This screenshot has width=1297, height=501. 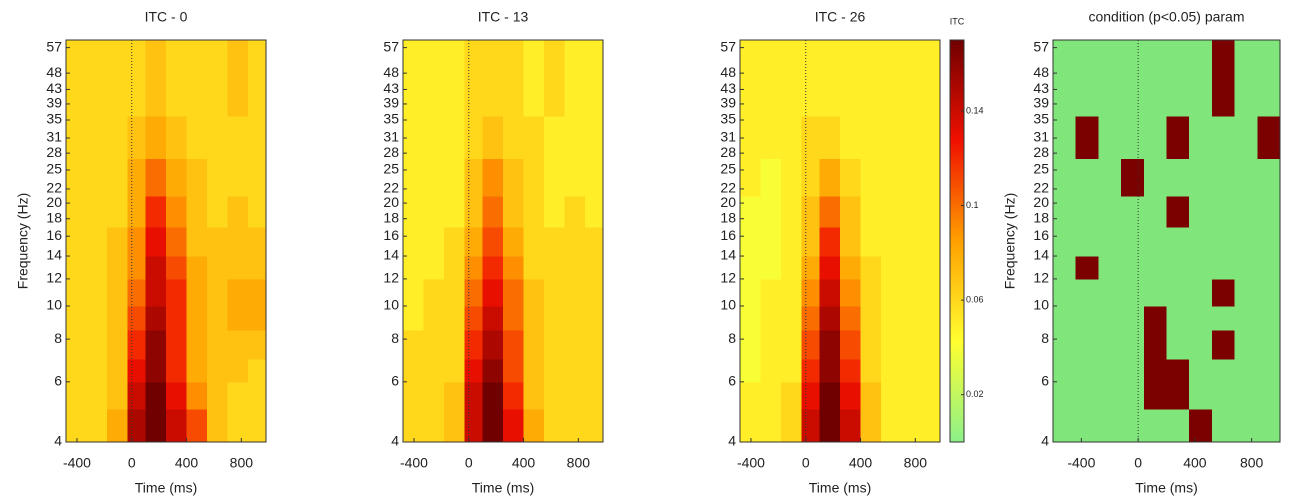 I want to click on x-tick-label: 800, so click(x=242, y=463).